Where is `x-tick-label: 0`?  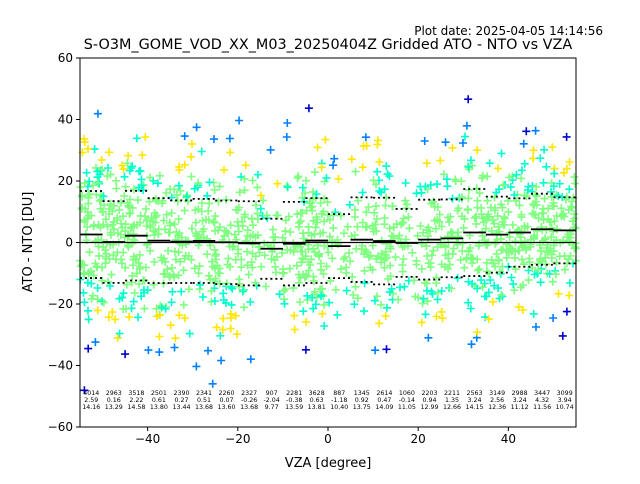 x-tick-label: 0 is located at coordinates (328, 439).